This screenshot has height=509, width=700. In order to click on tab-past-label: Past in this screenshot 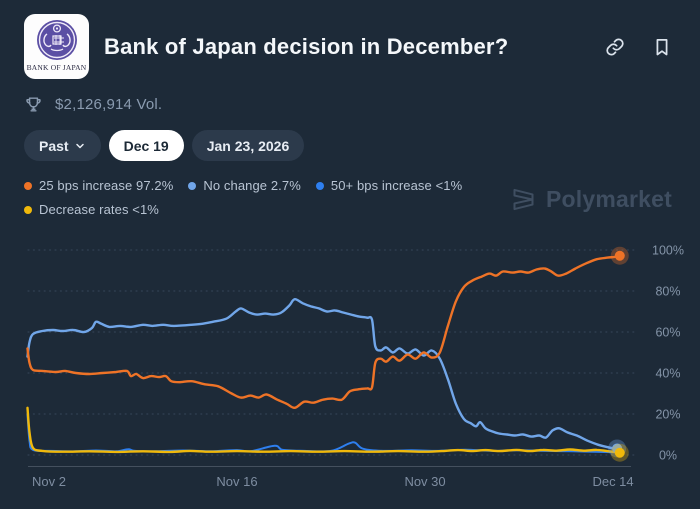, I will do `click(54, 145)`.